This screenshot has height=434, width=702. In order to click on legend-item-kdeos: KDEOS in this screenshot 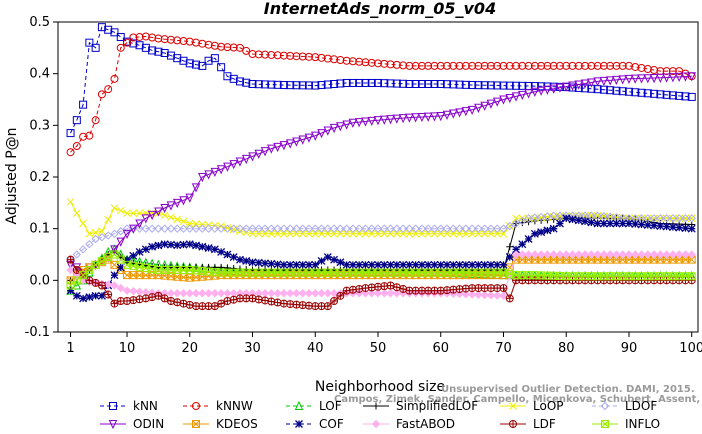, I will do `click(220, 424)`.